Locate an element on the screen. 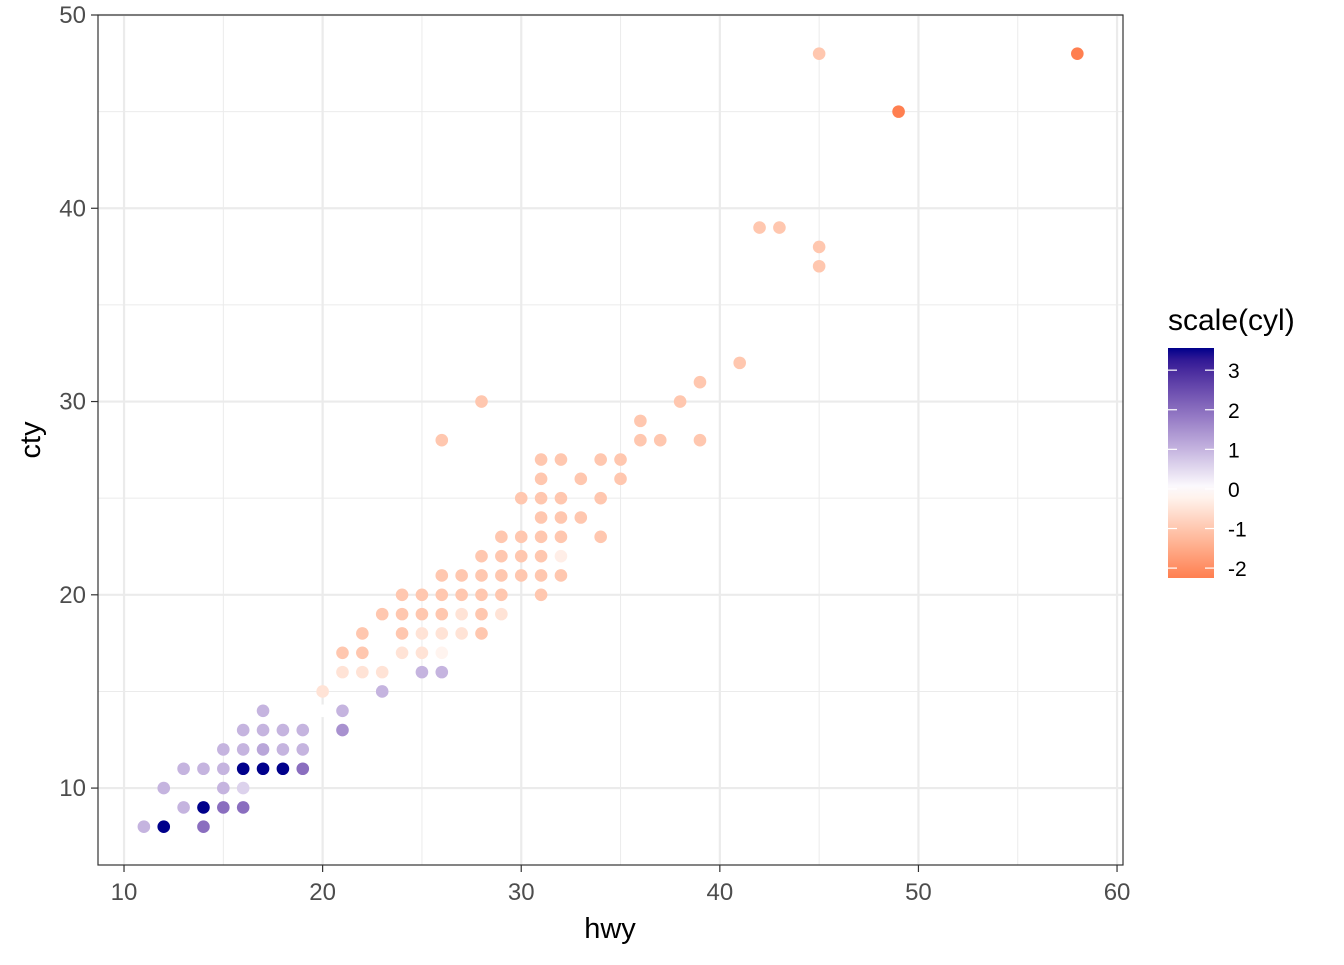 This screenshot has height=965, width=1344. x-tick-label: 40 is located at coordinates (719, 892).